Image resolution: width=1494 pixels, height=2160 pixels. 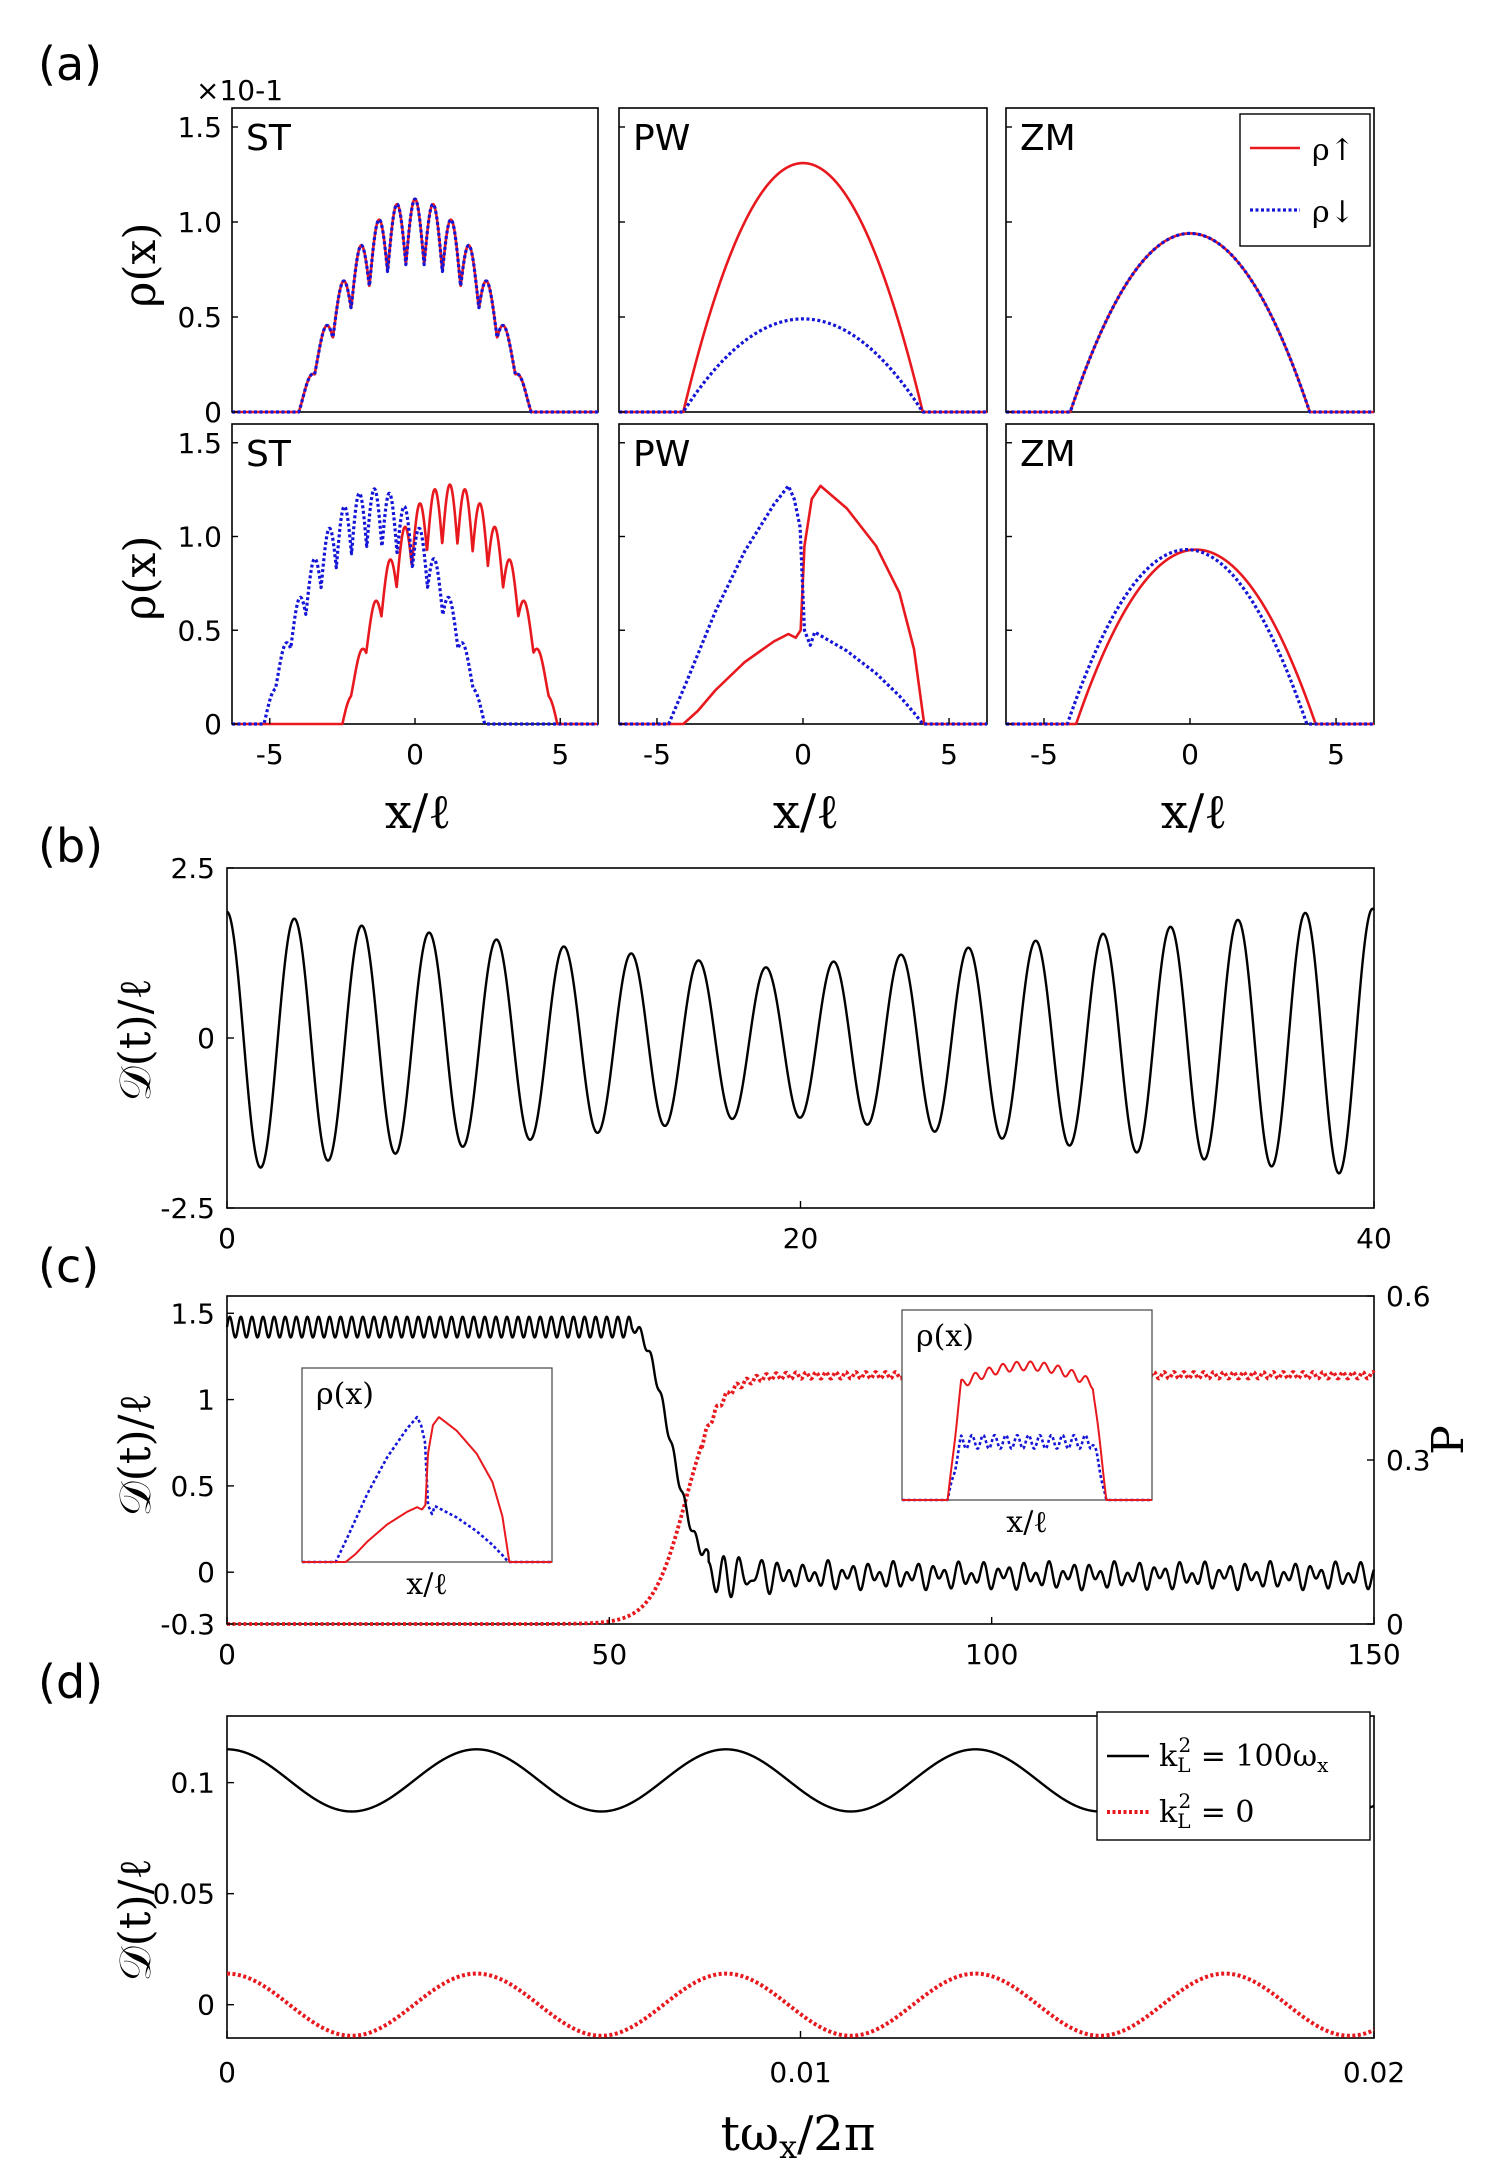 What do you see at coordinates (1374, 1238) in the screenshot?
I see `b-xtick-label: 40` at bounding box center [1374, 1238].